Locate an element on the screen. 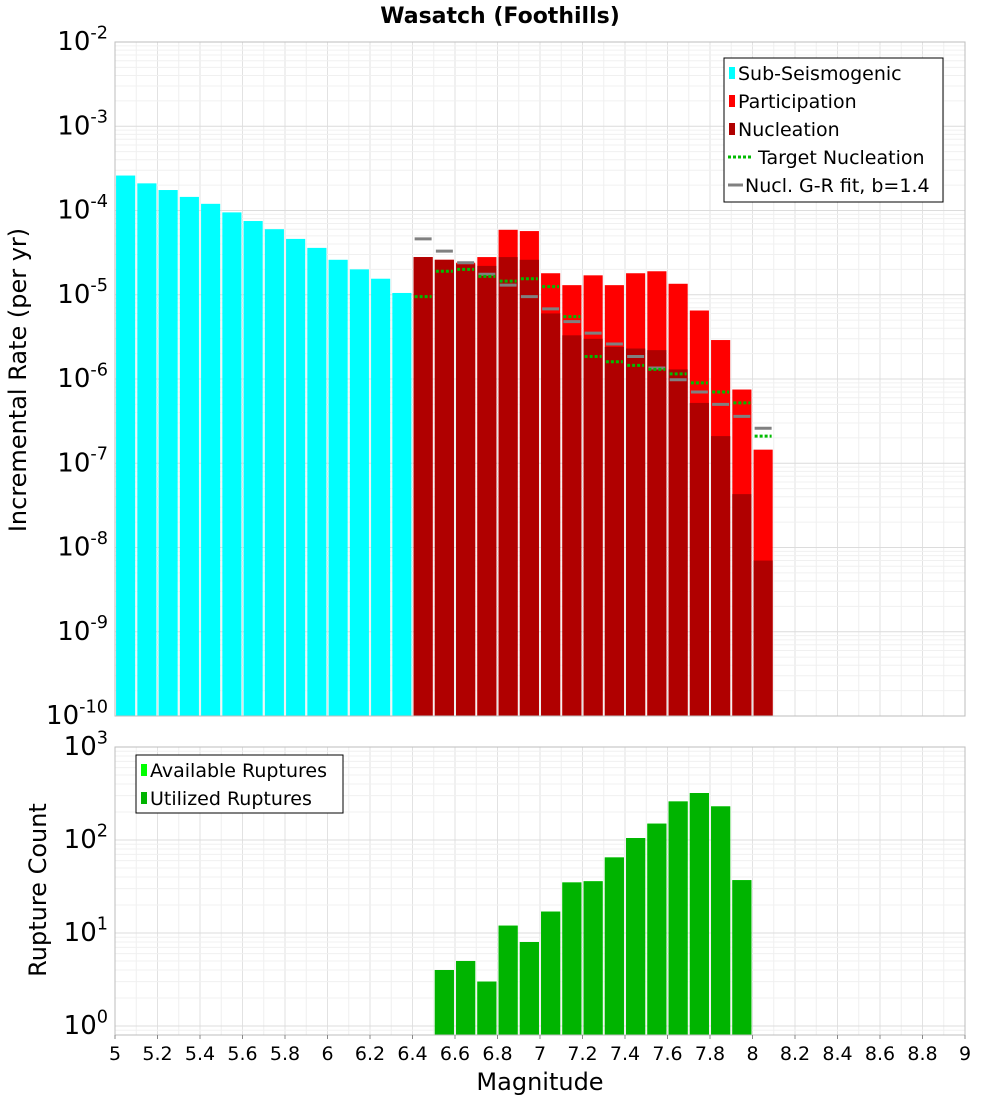 Image resolution: width=1000 pixels, height=1104 pixels. count-legend-label-1: Utilized Ruptures is located at coordinates (231, 799).